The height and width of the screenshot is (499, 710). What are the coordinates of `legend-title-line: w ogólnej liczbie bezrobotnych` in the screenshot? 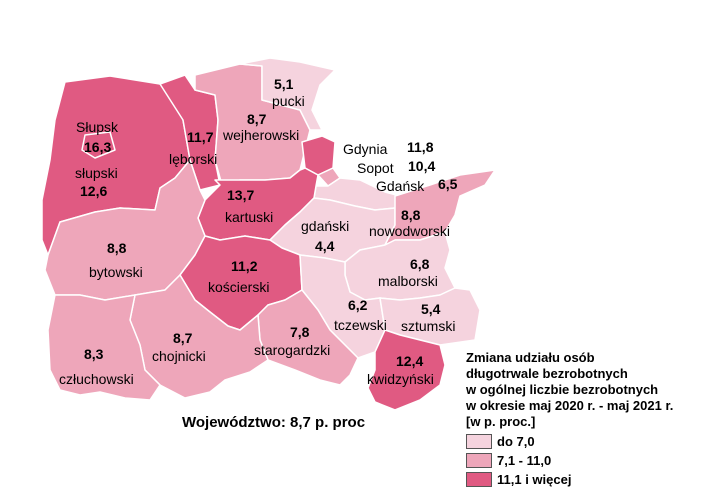 It's located at (562, 389).